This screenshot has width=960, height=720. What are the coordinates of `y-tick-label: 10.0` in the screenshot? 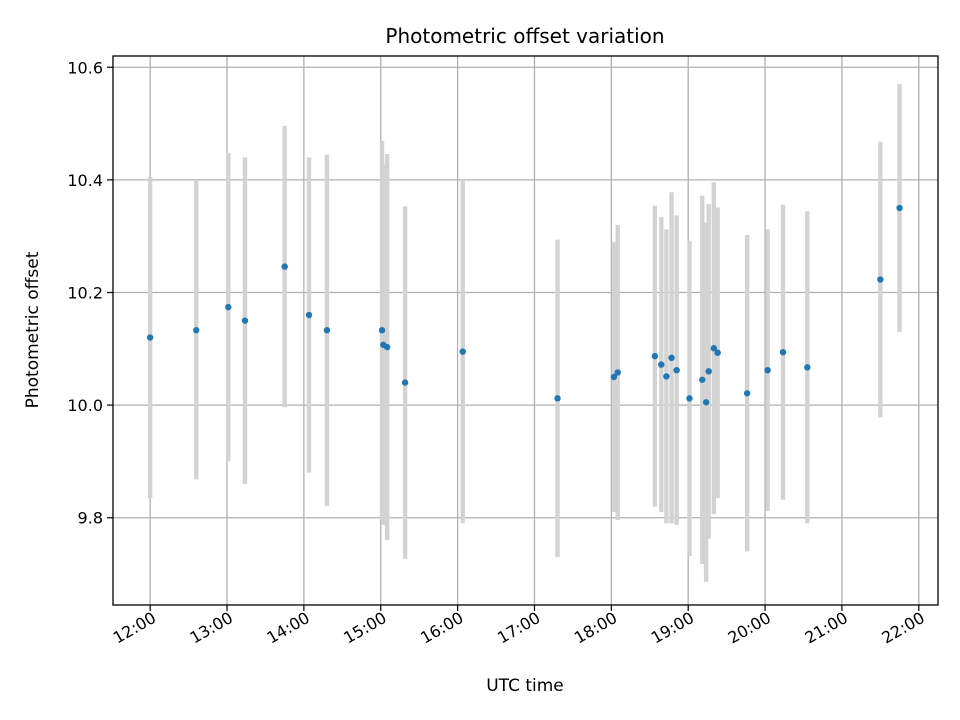 It's located at (85, 405).